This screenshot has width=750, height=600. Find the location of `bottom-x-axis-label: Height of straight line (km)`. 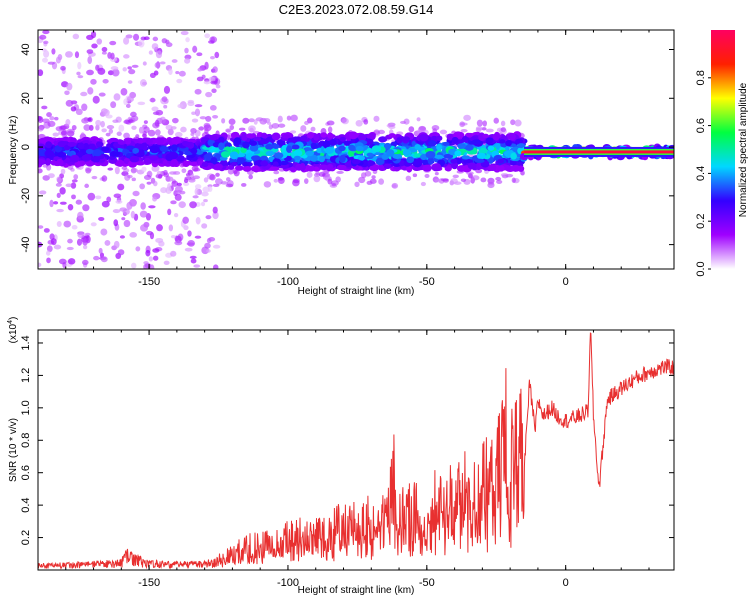

bottom-x-axis-label: Height of straight line (km) is located at coordinates (356, 590).